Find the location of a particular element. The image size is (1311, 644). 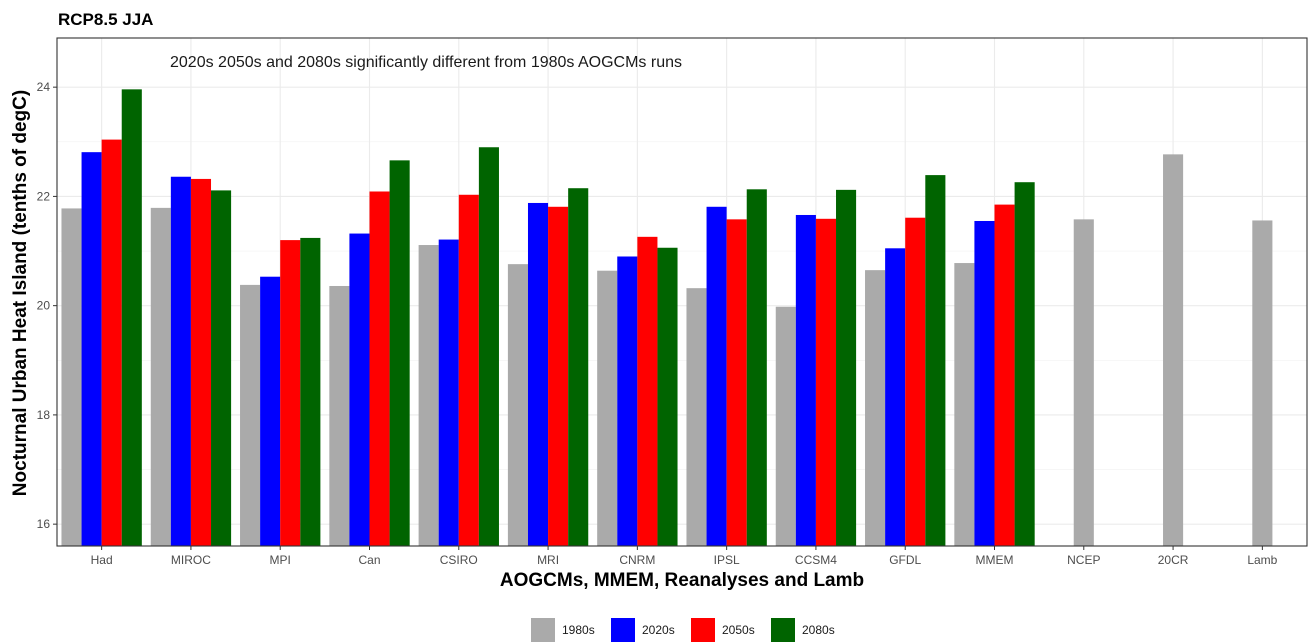

x-tick-label: NCEP is located at coordinates (1083, 560).